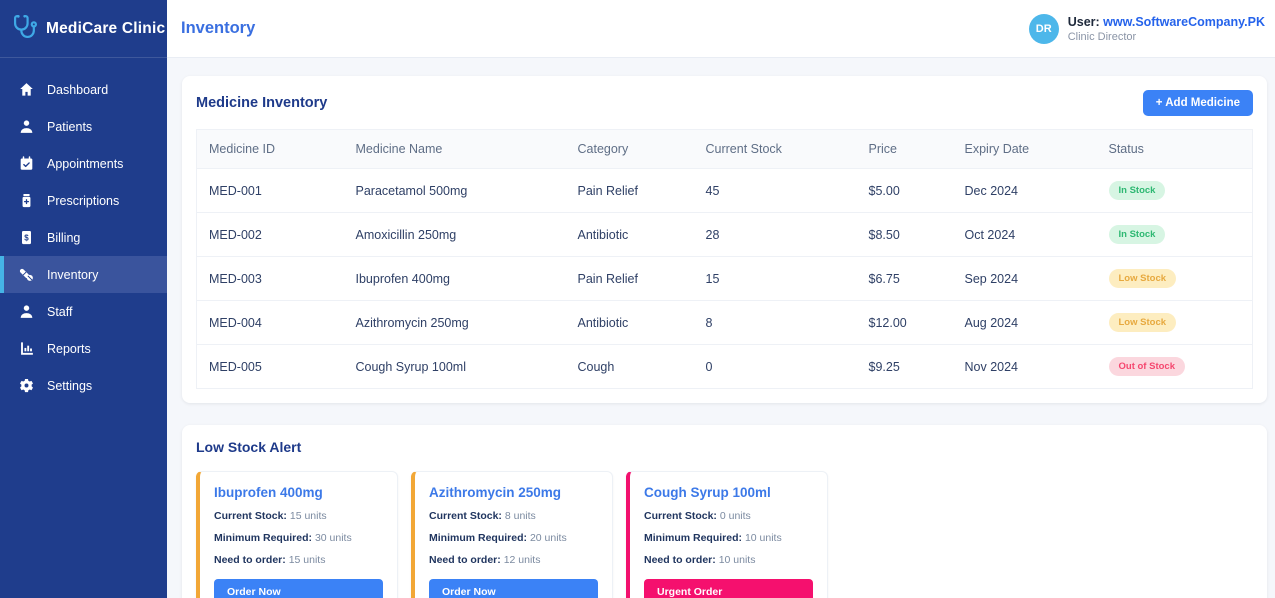 The image size is (1275, 598). I want to click on user-role: Clinic Director, so click(1102, 36).